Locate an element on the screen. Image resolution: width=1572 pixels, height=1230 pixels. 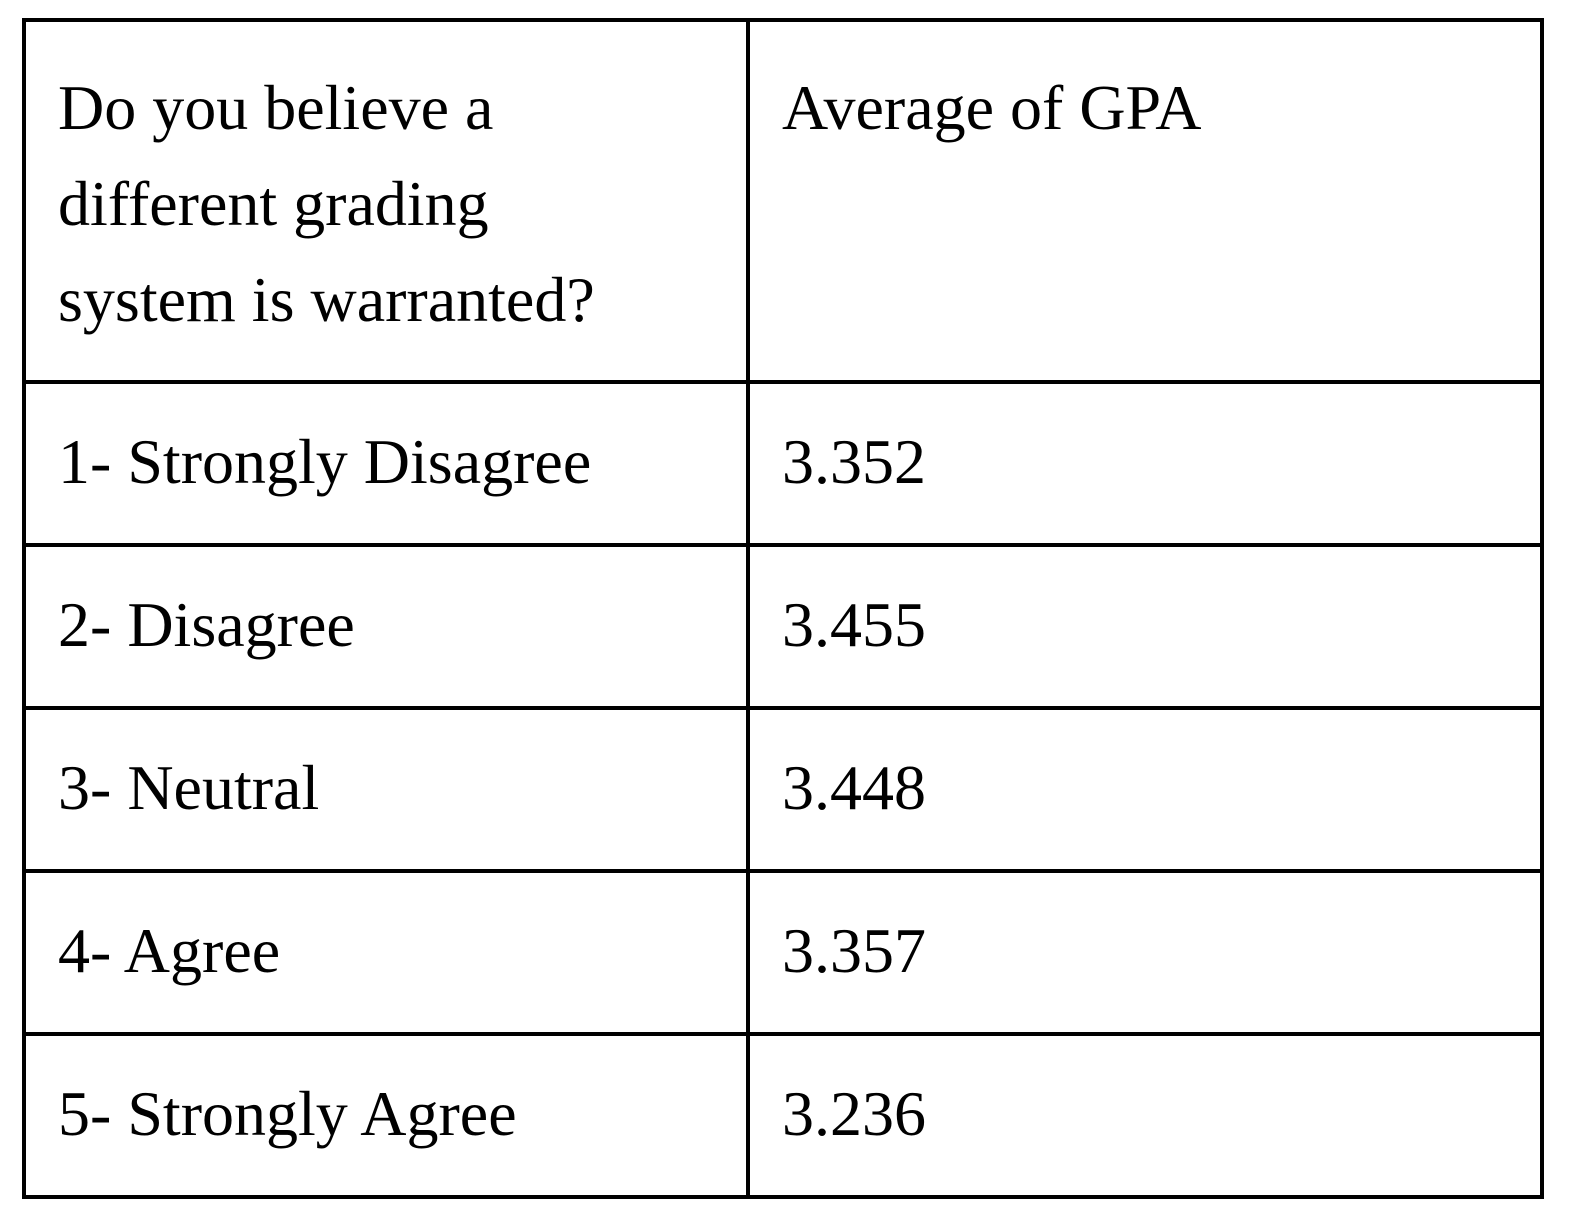
response-cell: 5- Strongly Agree is located at coordinates (386, 1115).